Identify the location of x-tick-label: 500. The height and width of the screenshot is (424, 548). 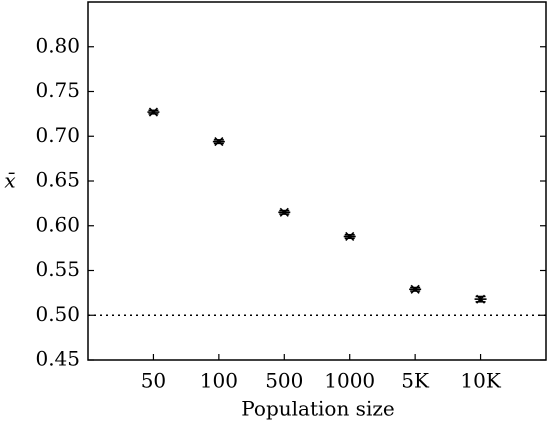
(284, 381).